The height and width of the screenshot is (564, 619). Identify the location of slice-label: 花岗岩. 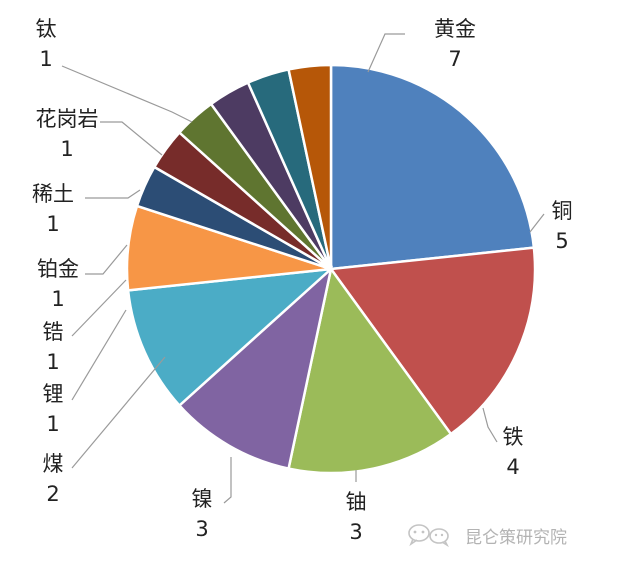
(67, 119).